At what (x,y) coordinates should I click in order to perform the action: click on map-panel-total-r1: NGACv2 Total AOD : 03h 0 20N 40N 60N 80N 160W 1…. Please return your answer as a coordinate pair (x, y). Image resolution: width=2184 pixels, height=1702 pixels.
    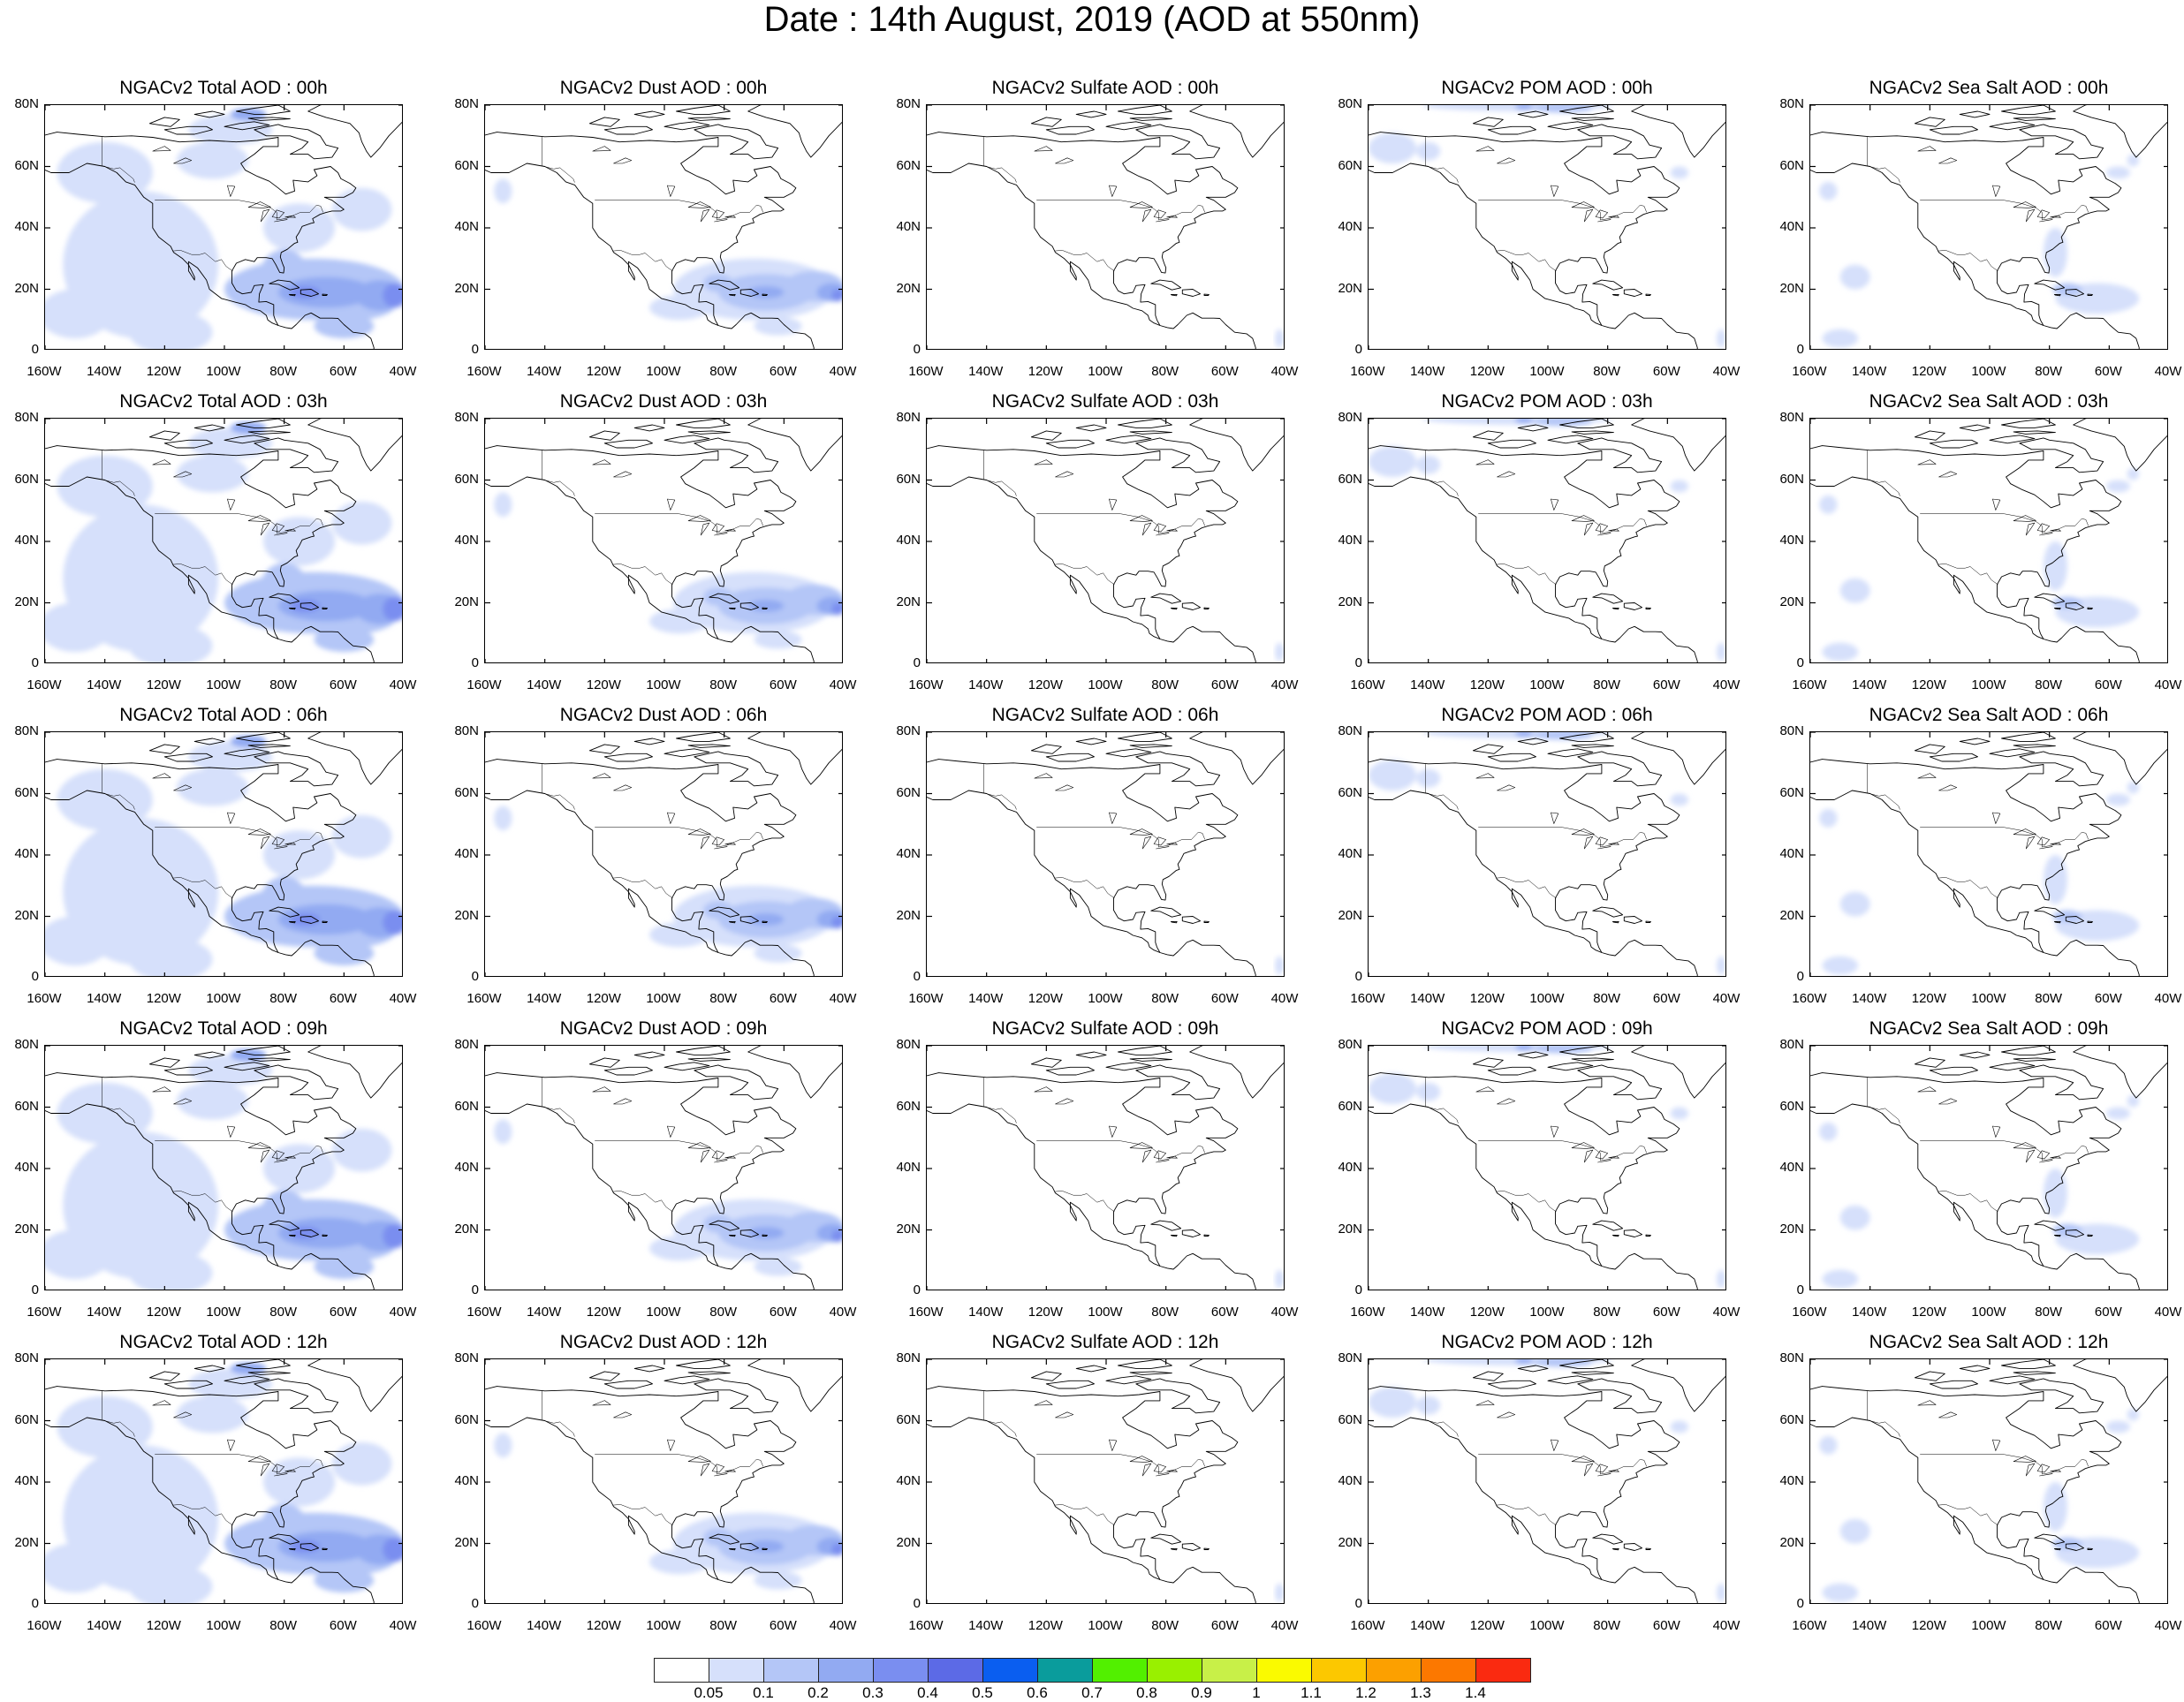
    Looking at the image, I should click on (215, 541).